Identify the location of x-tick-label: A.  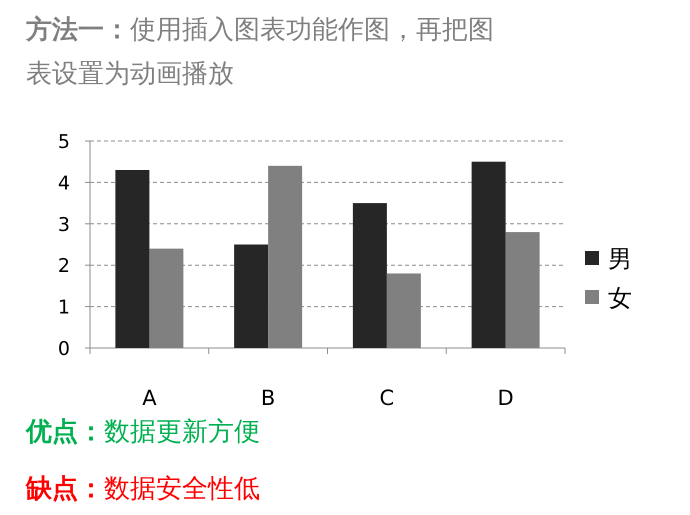
(150, 398).